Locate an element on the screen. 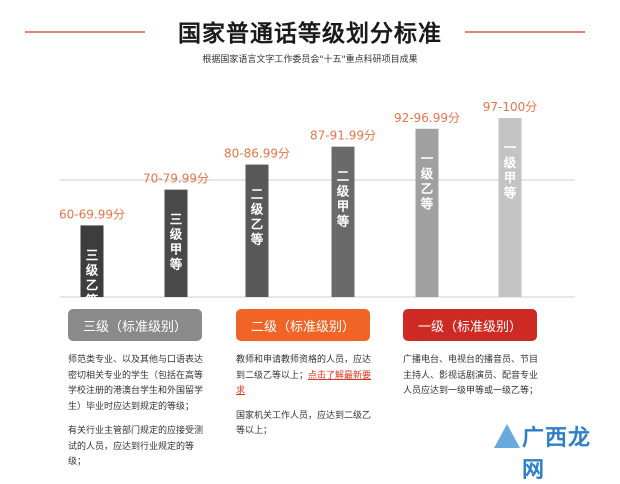 The height and width of the screenshot is (484, 620). watermark-text: 广西龙网 is located at coordinates (557, 454).